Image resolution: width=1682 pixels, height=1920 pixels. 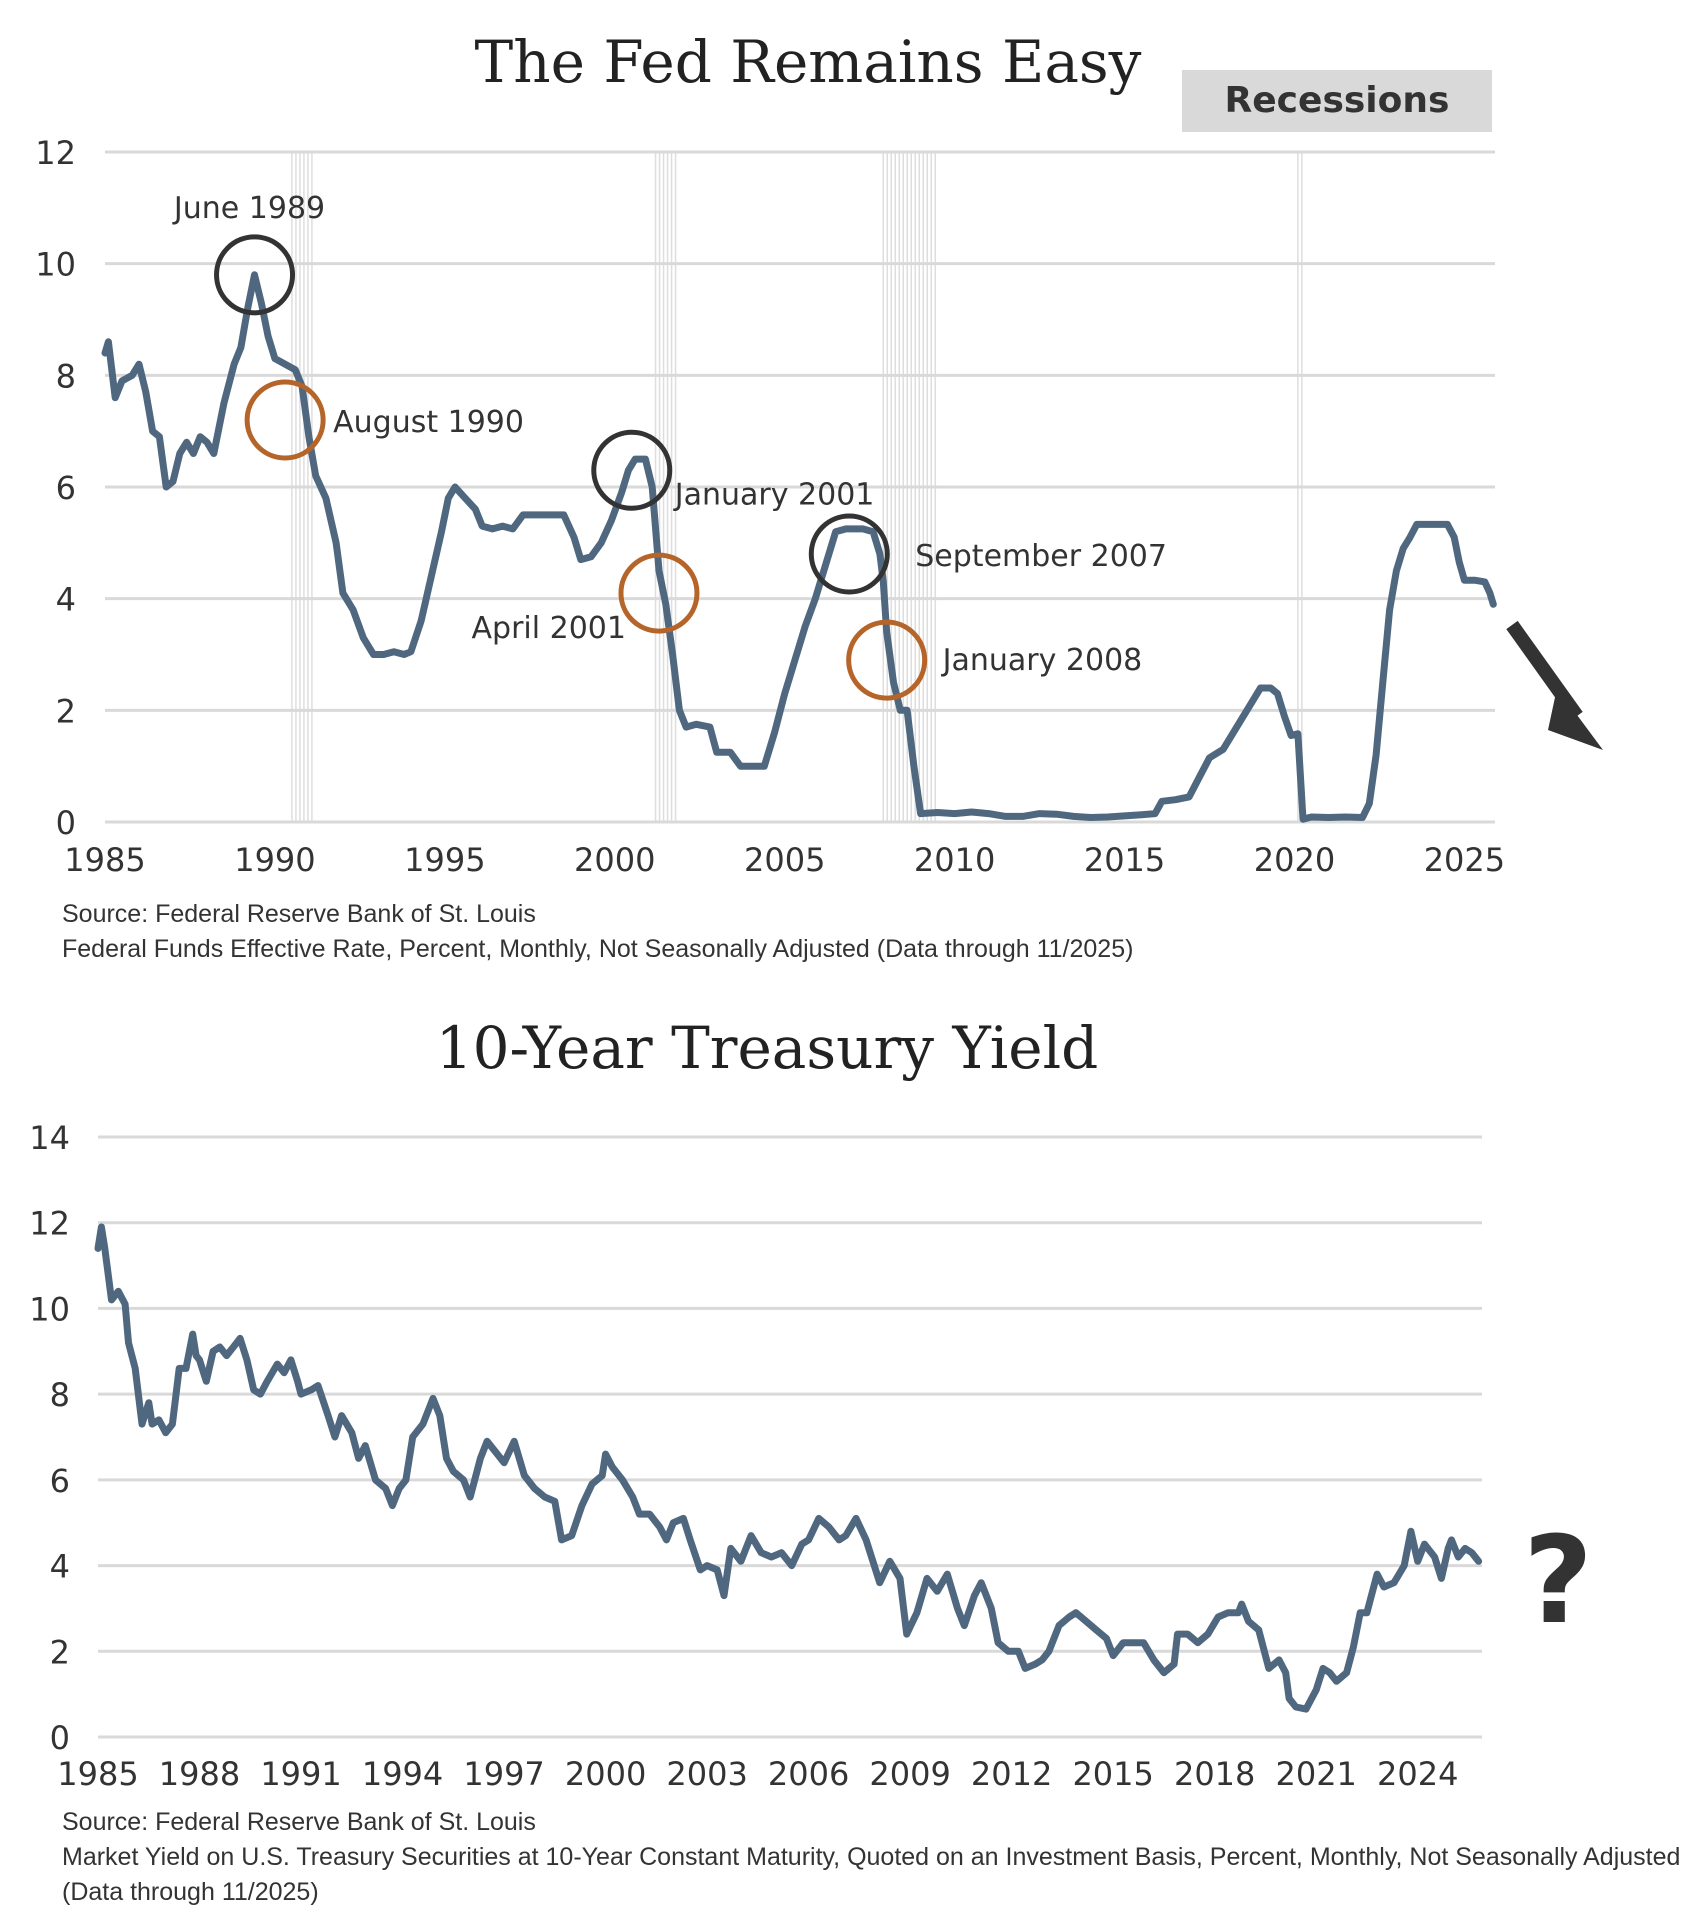 I want to click on legend-swatch-recessions, so click(x=1337, y=101).